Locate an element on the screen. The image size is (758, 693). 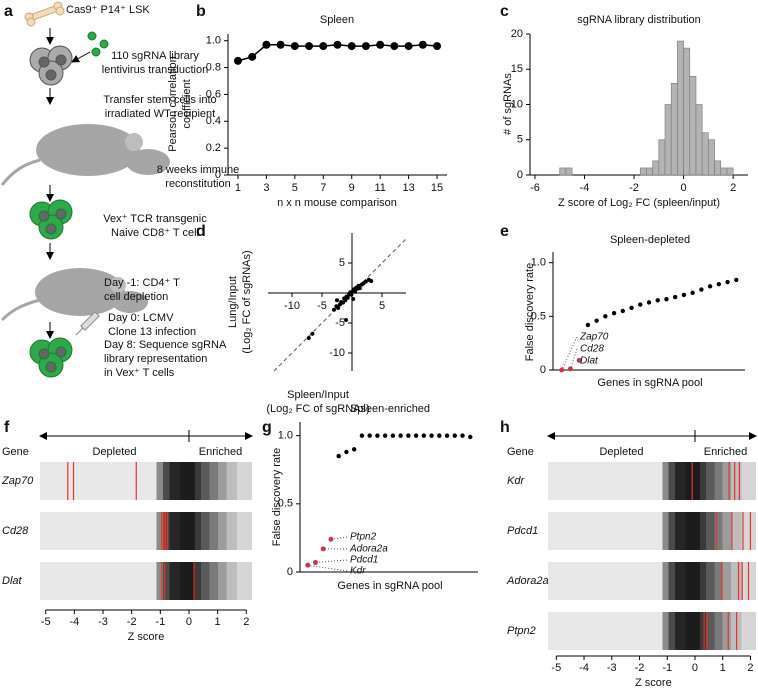
step-text: Naive CD8⁺ T cell is located at coordinates (155, 233).